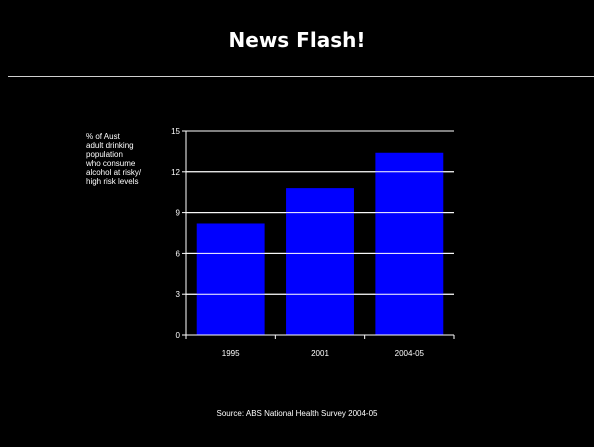  What do you see at coordinates (175, 131) in the screenshot?
I see `y-tick-label: 15` at bounding box center [175, 131].